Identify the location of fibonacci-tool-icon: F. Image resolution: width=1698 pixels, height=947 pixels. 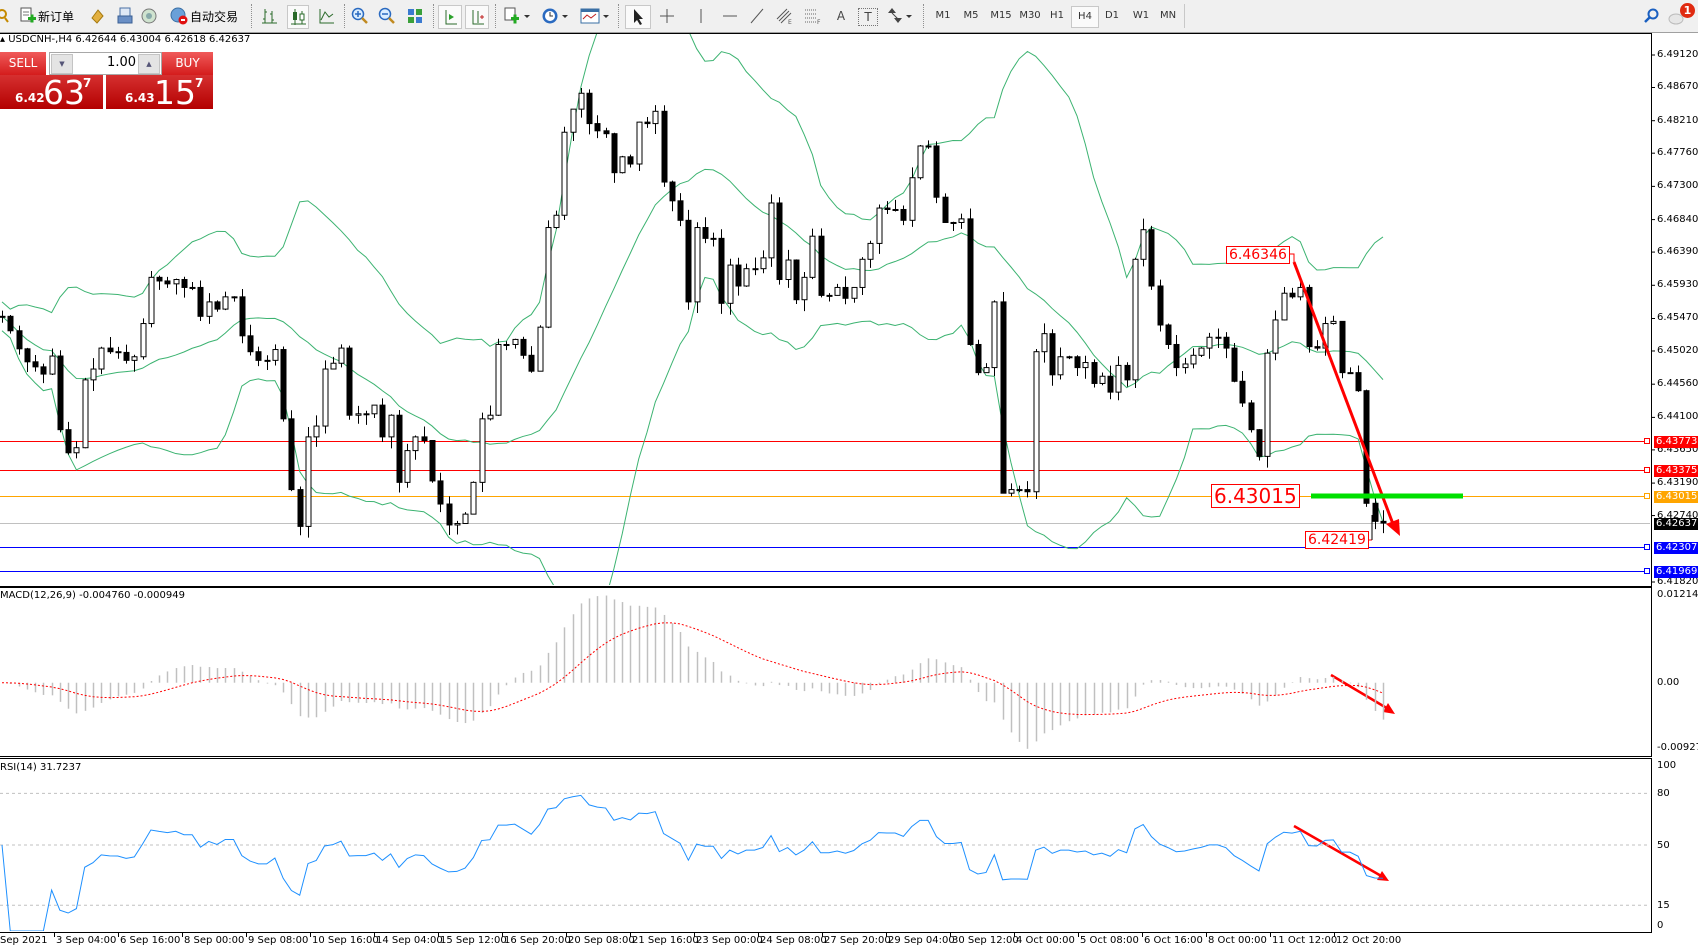
(813, 16).